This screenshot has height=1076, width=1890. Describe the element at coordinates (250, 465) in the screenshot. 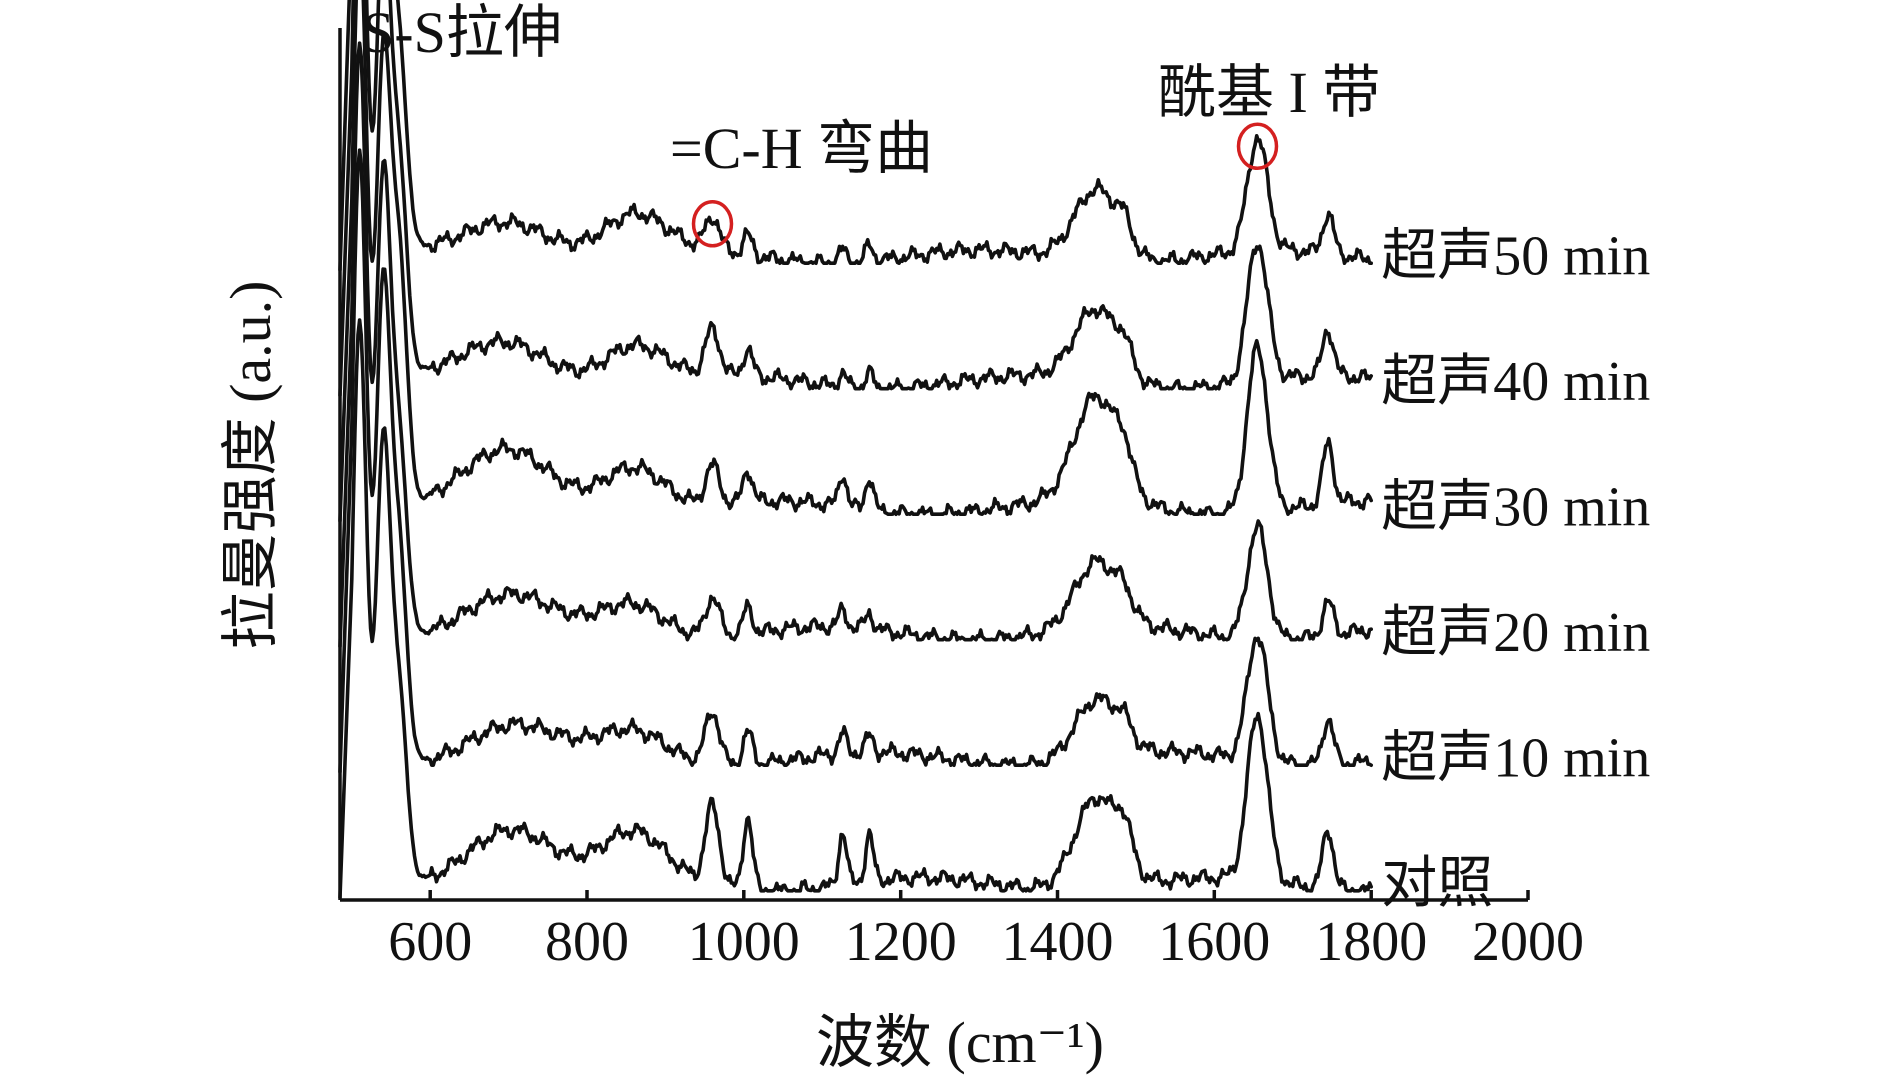

I see `y-axis-title: 拉曼强度 (a.u.)` at that location.